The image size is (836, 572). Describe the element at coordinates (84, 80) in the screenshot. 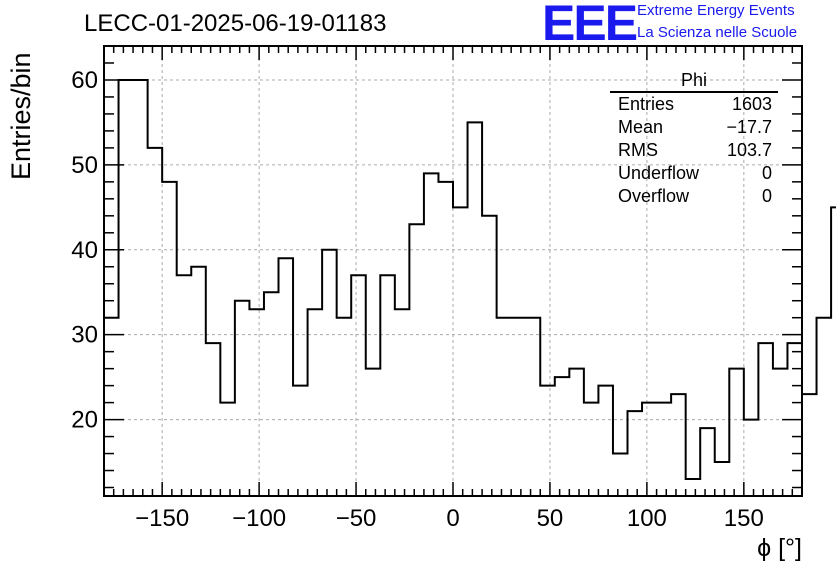

I see `y-tick-label: 60` at that location.